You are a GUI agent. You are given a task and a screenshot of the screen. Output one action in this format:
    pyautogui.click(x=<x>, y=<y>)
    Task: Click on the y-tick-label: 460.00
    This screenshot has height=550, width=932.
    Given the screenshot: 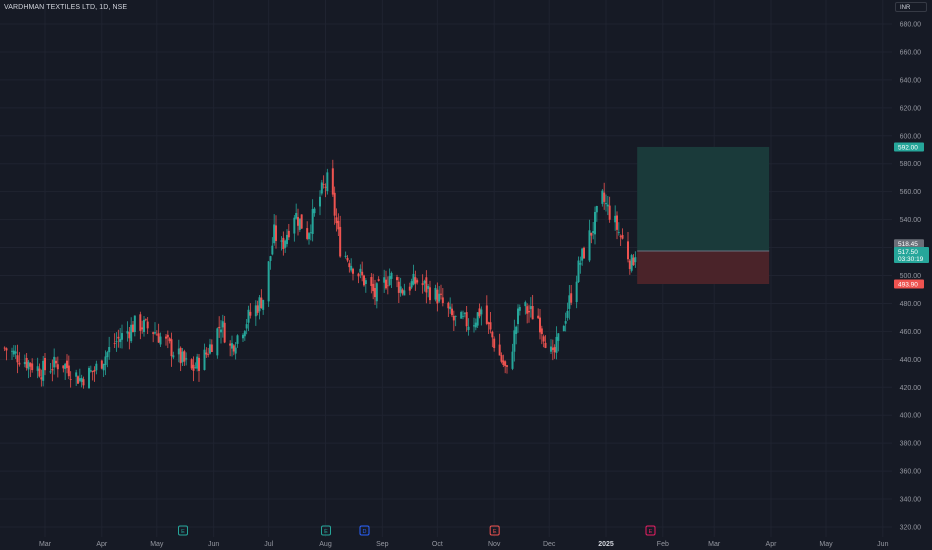 What is the action you would take?
    pyautogui.click(x=911, y=332)
    